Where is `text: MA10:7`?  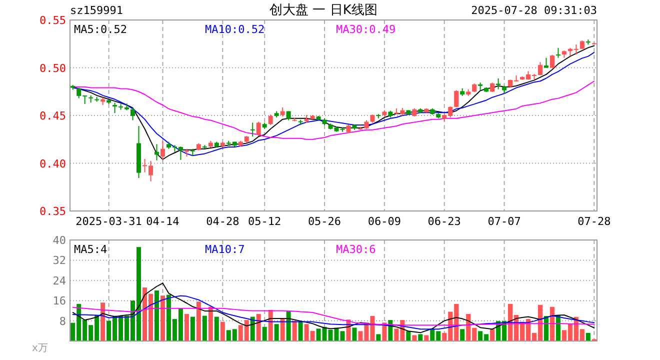 text: MA10:7 is located at coordinates (225, 249).